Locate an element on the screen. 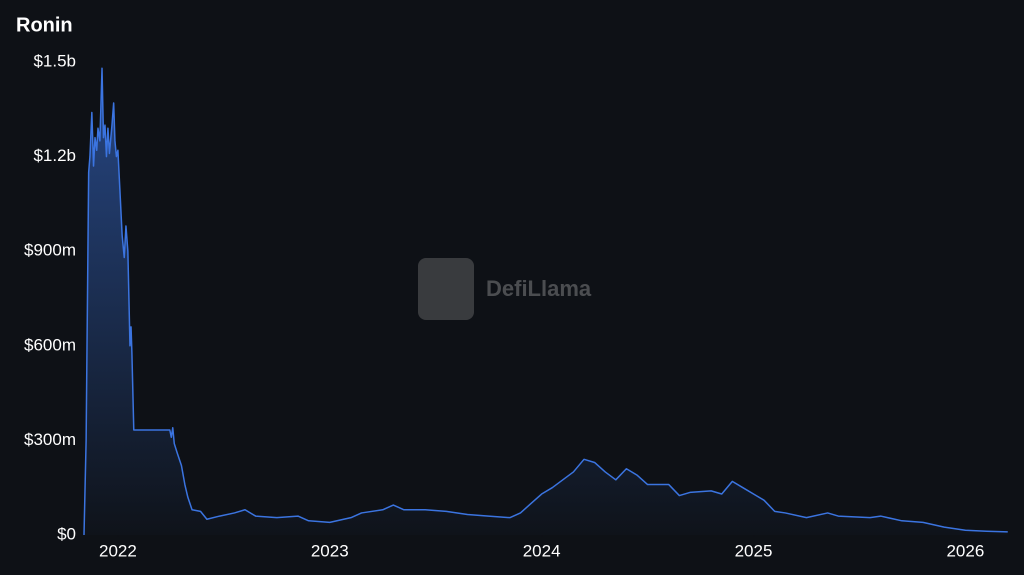  y-tick-label: $1.5b is located at coordinates (54, 60).